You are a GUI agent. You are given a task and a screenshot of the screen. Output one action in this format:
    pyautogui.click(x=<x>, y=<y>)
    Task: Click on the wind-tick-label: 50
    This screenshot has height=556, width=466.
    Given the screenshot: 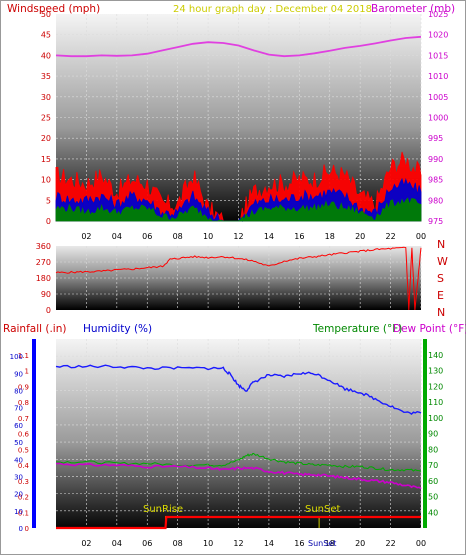 What is the action you would take?
    pyautogui.click(x=46, y=14)
    